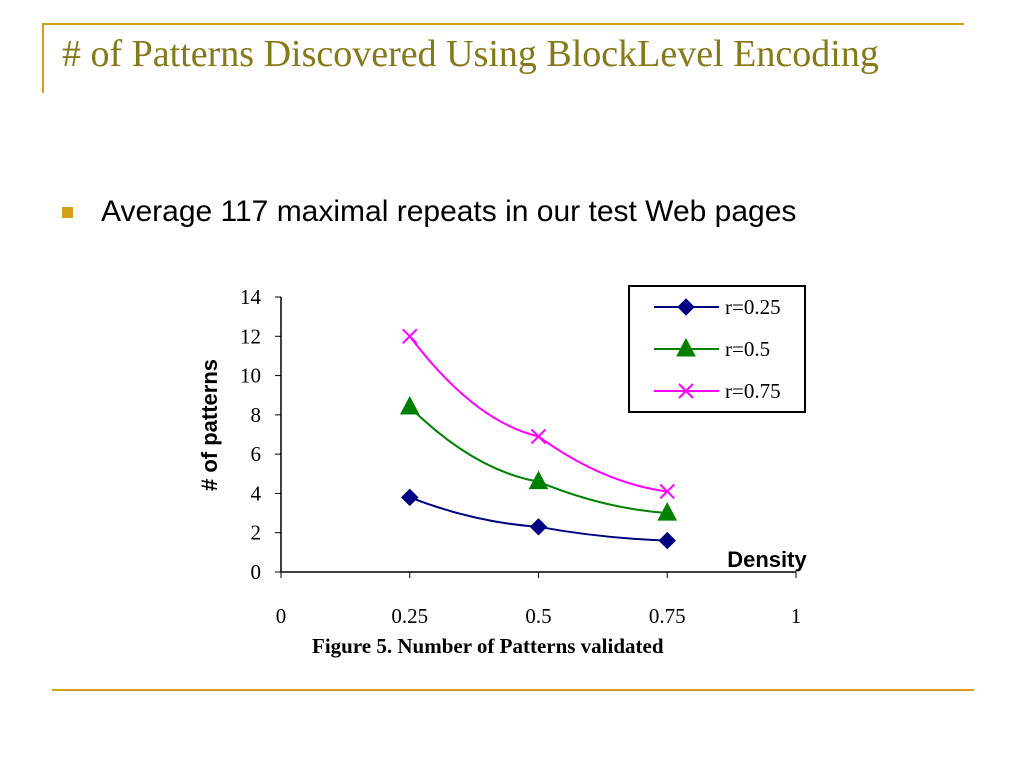 This screenshot has width=1024, height=768. What do you see at coordinates (409, 616) in the screenshot?
I see `x-tick-label: 0.25` at bounding box center [409, 616].